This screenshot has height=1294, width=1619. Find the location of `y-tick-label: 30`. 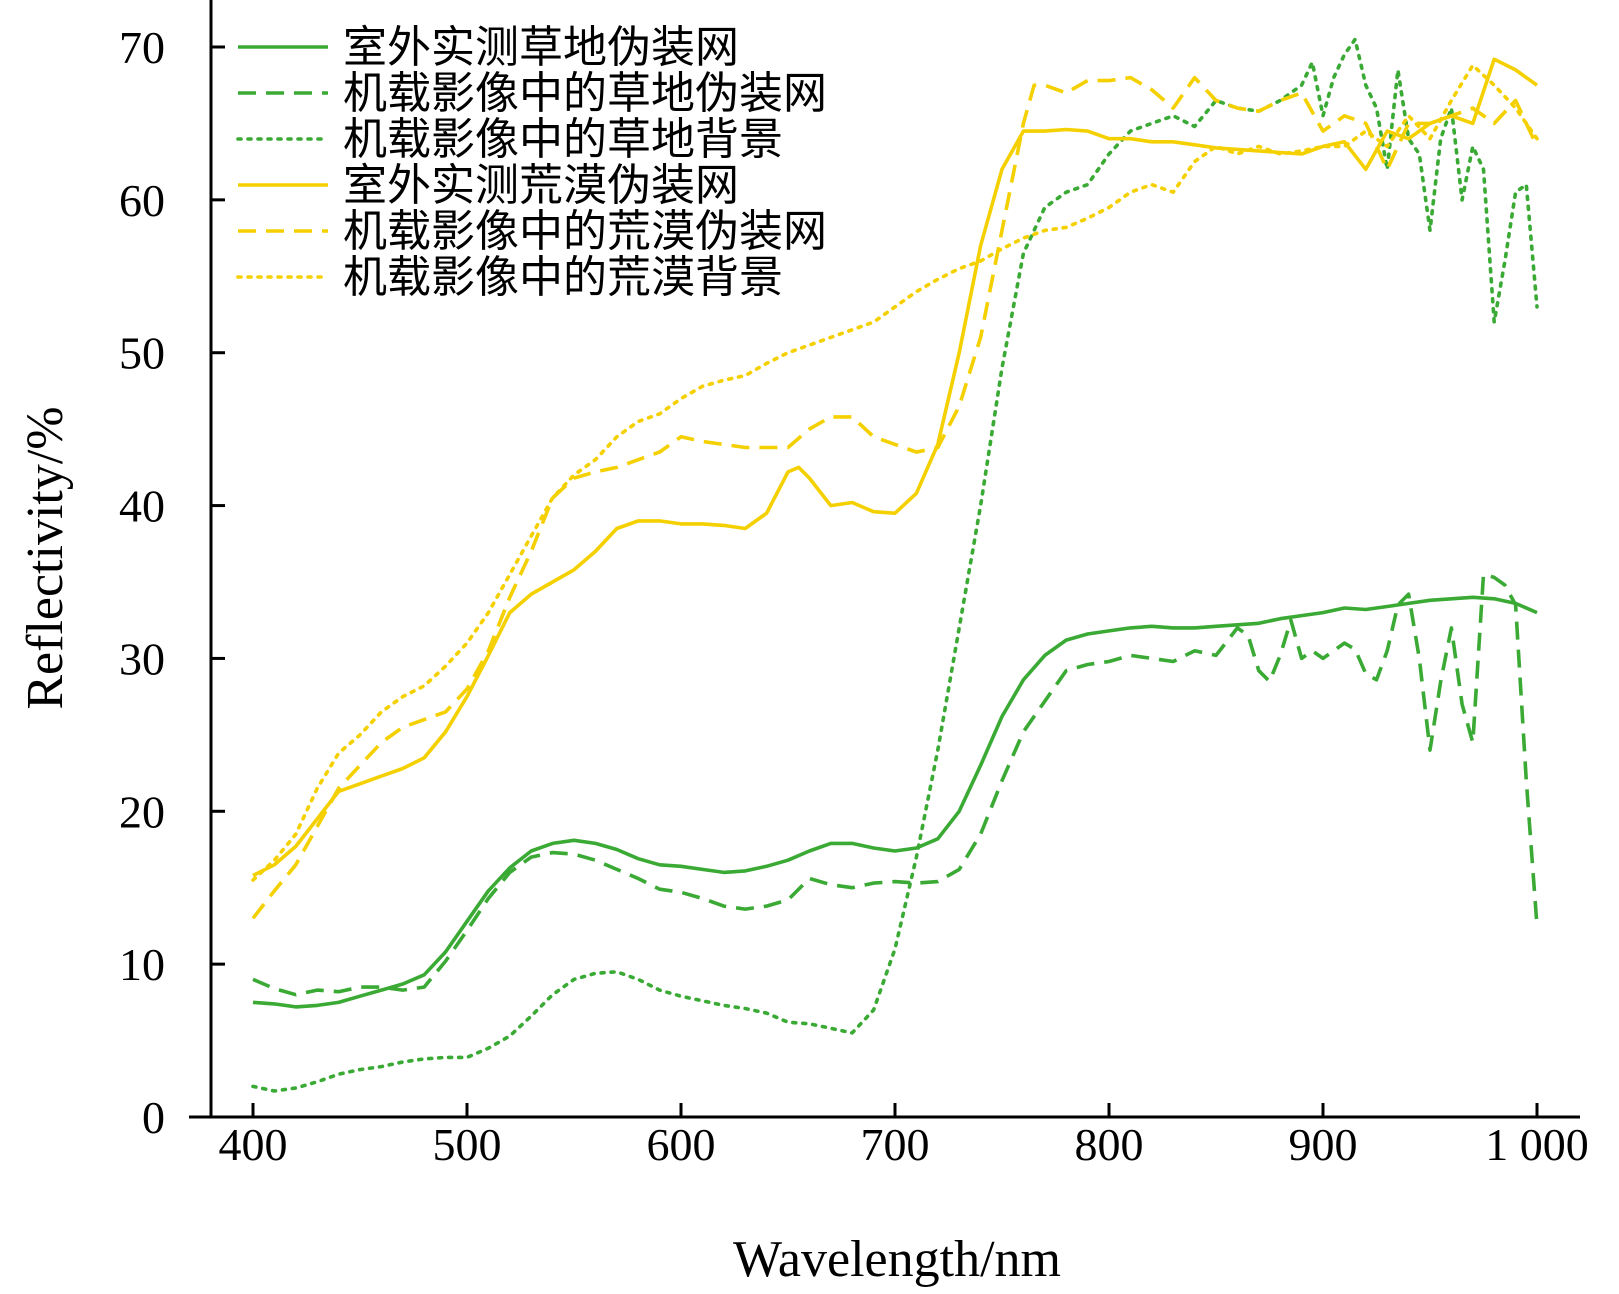

y-tick-label: 30 is located at coordinates (142, 658).